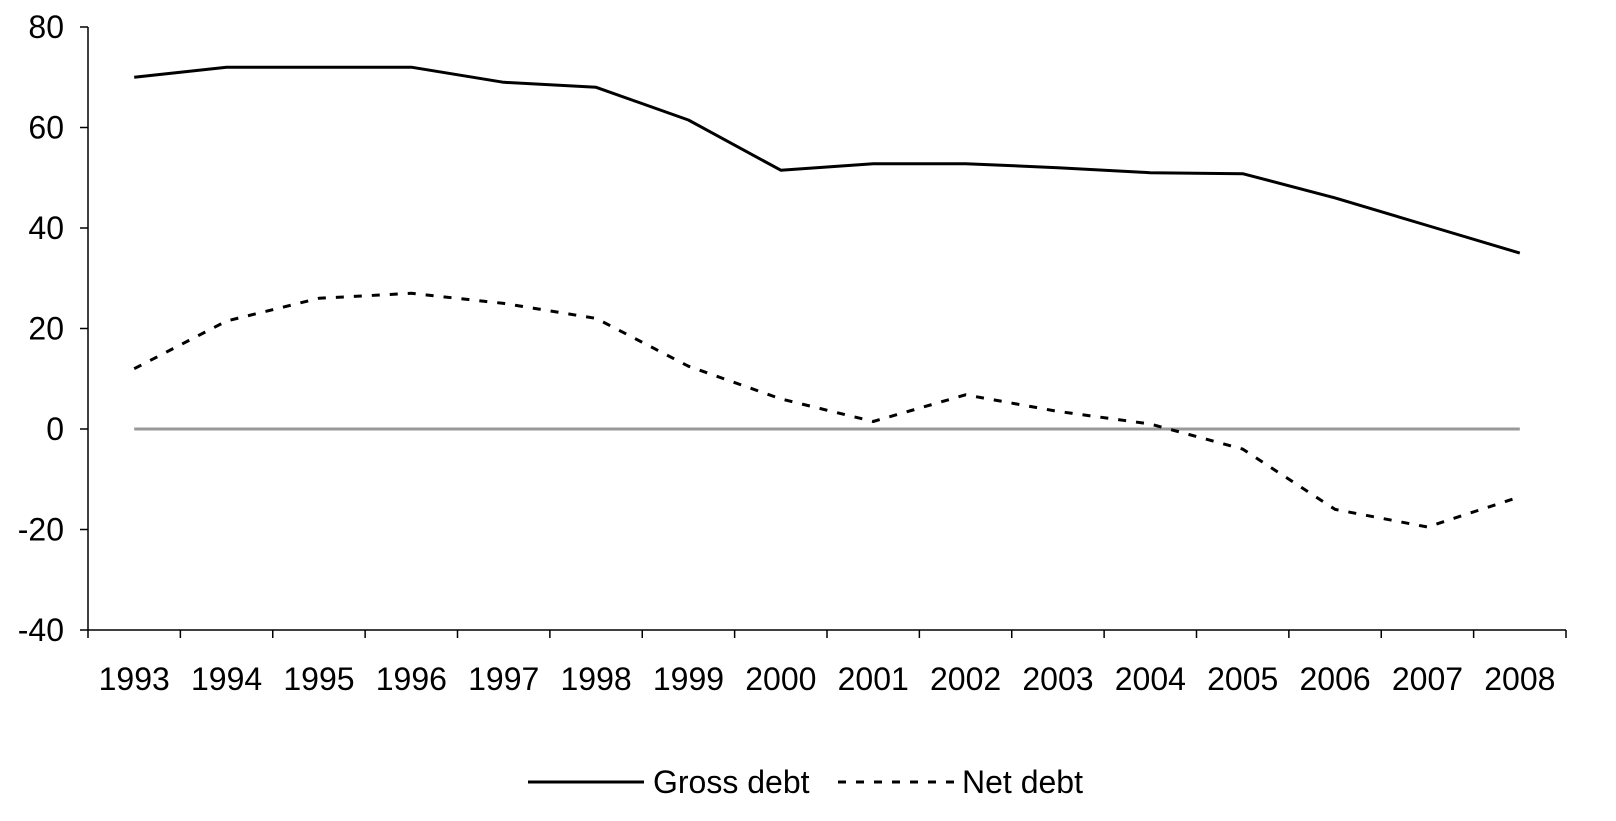  What do you see at coordinates (41, 630) in the screenshot?
I see `y-tick-label: -40` at bounding box center [41, 630].